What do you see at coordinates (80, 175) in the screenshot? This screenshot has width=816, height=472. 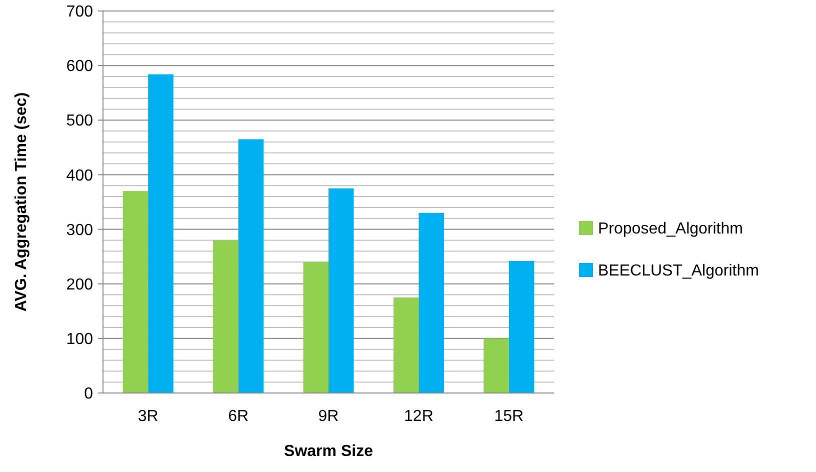 I see `y-tick-label: 400` at bounding box center [80, 175].